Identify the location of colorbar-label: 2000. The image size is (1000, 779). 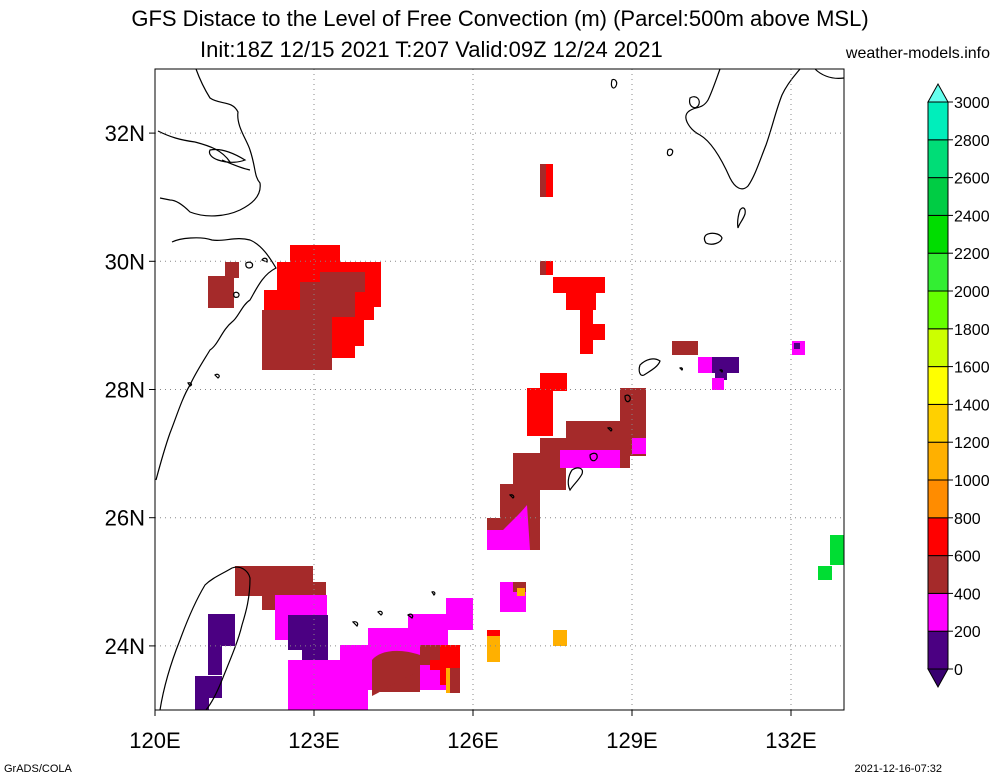
(972, 292).